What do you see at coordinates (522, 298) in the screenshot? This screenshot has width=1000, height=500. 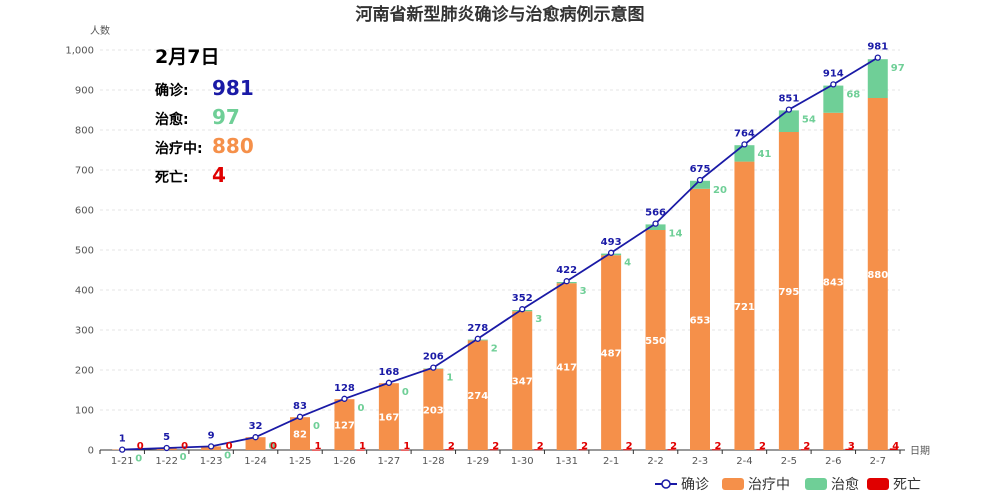 I see `label-confirmed: 352` at bounding box center [522, 298].